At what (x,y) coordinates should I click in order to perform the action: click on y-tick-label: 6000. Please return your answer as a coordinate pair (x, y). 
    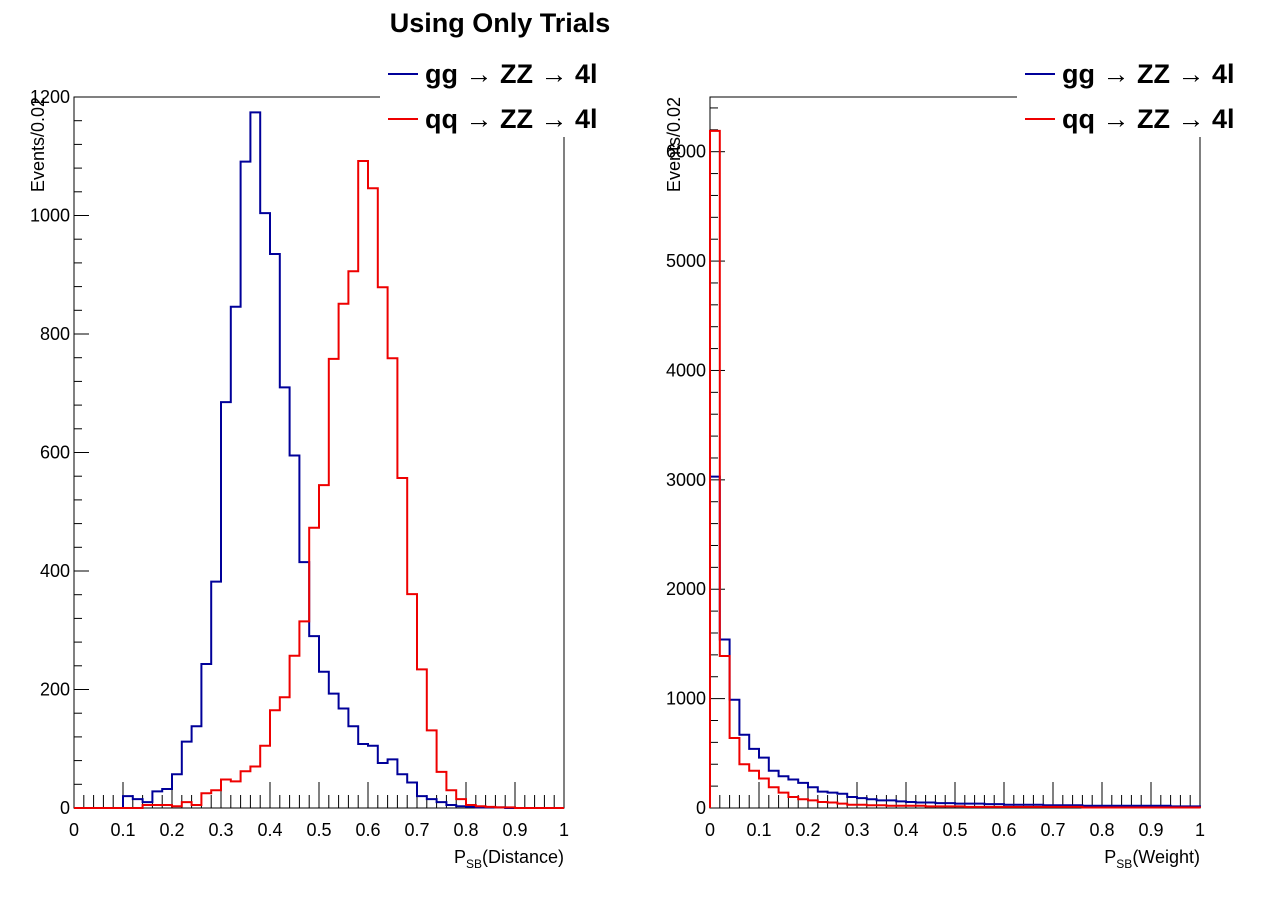
    Looking at the image, I should click on (686, 152).